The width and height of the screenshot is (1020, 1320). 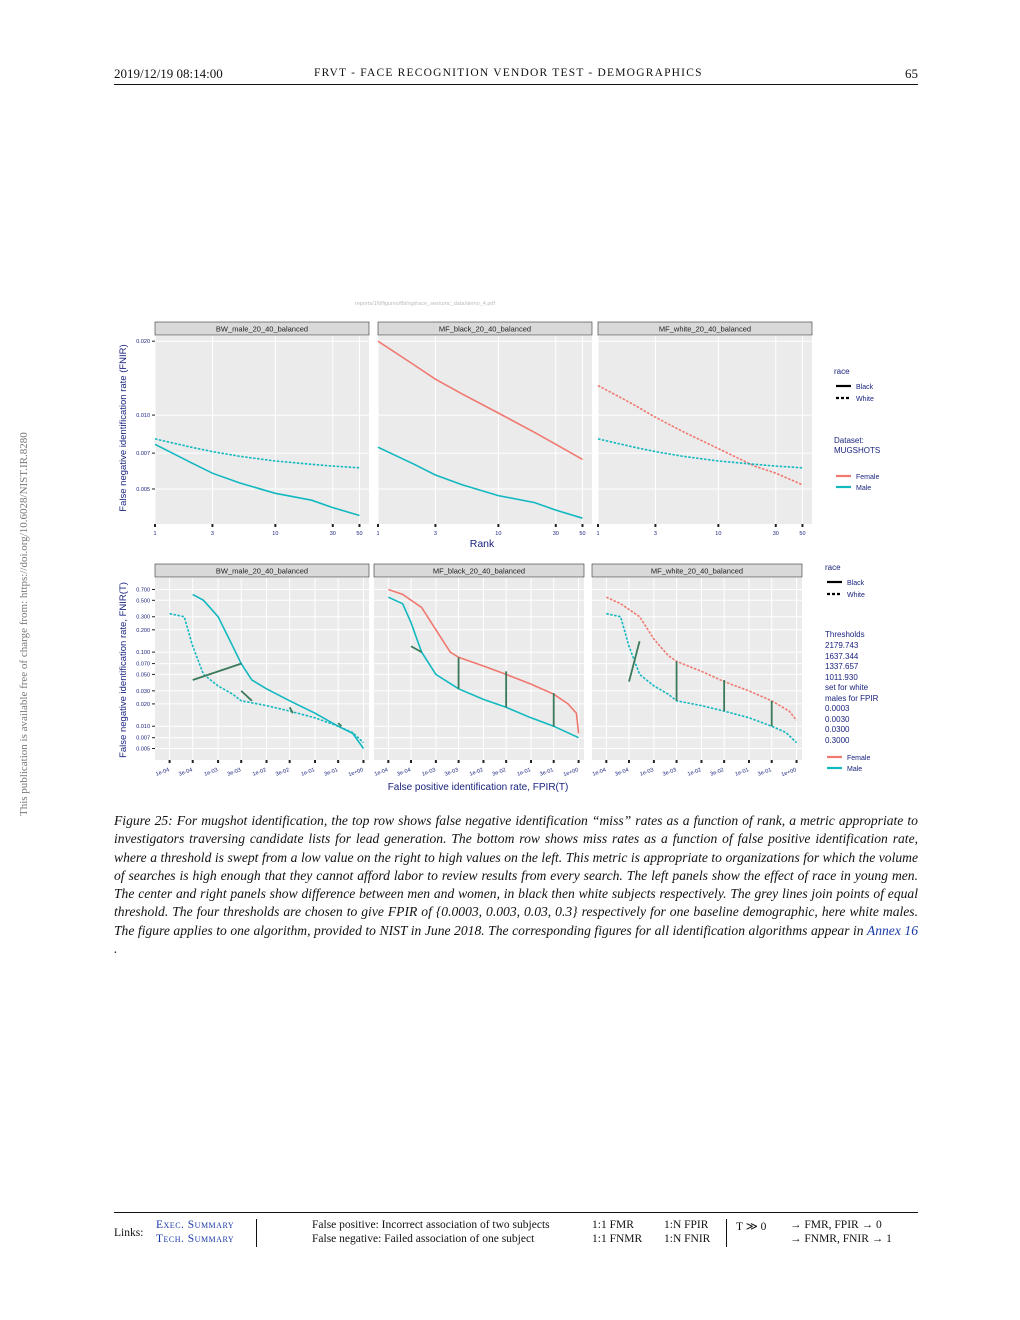 What do you see at coordinates (259, 772) in the screenshot?
I see `bottom-xtick-label-0-4: 1e-02` at bounding box center [259, 772].